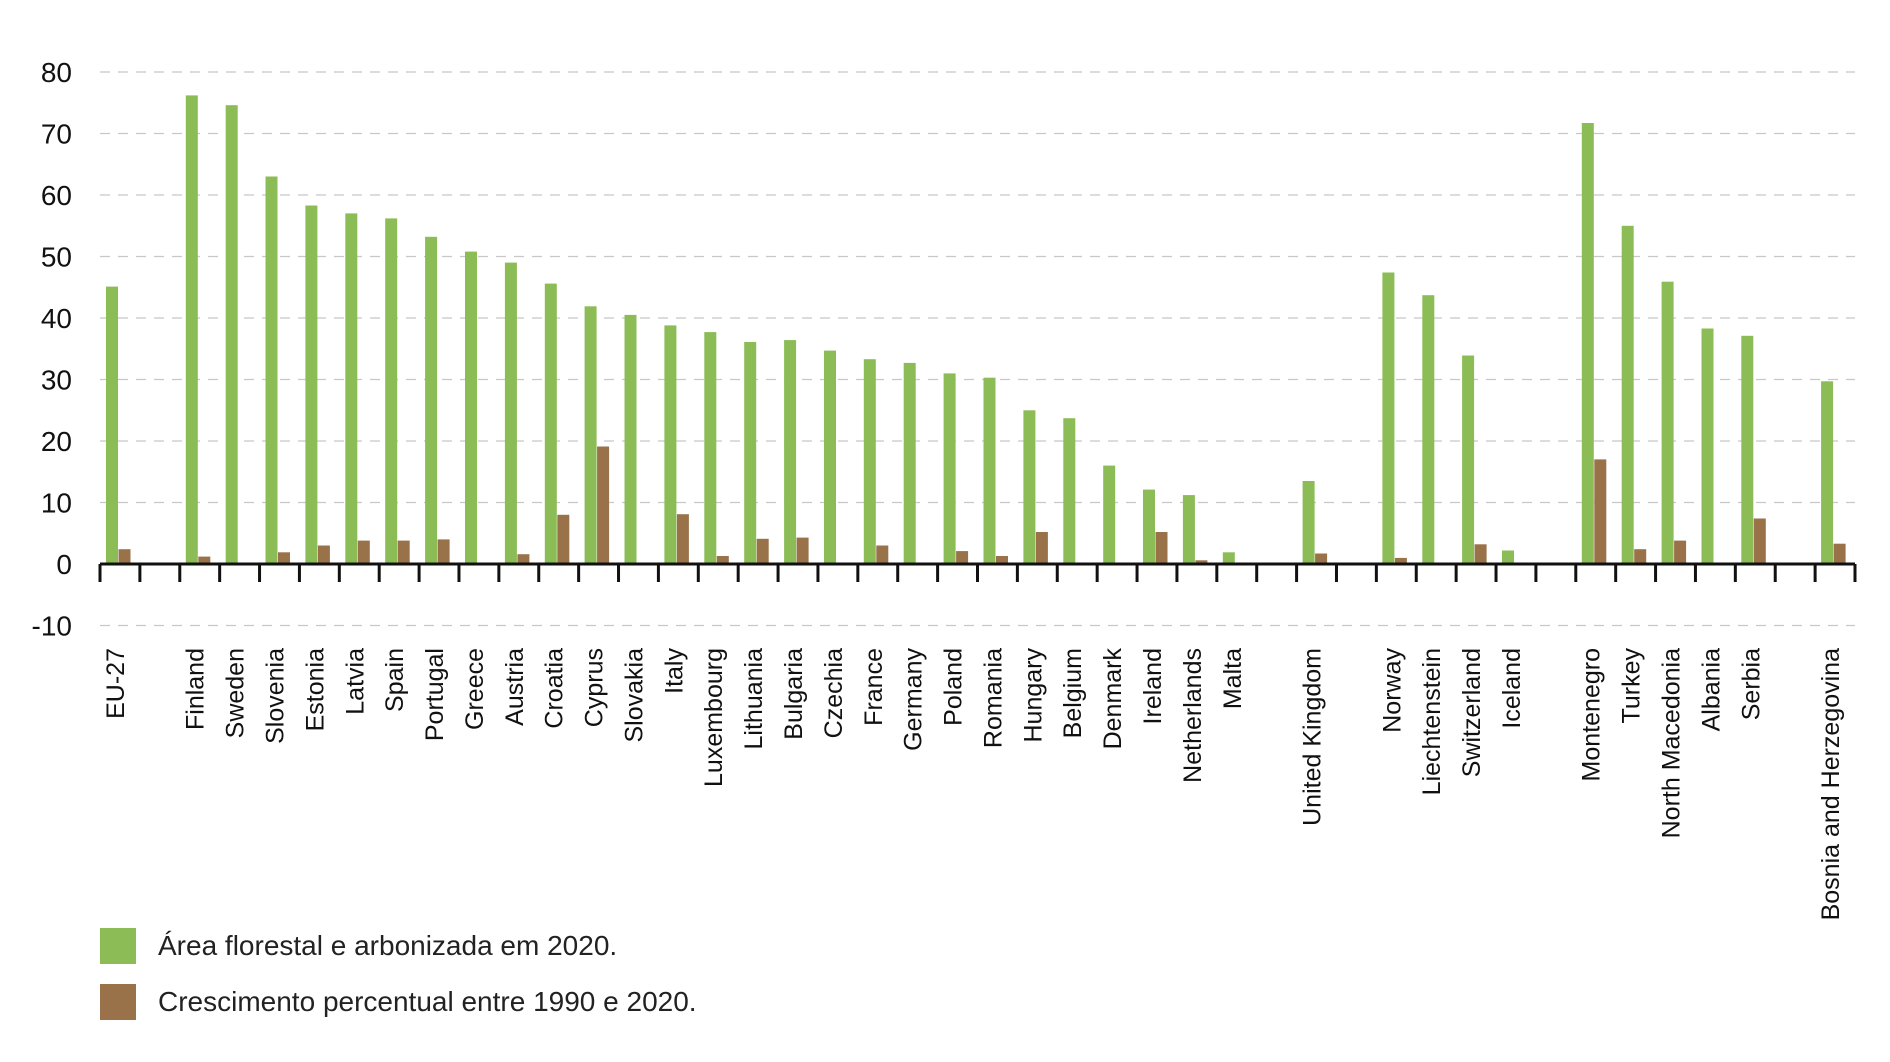  Describe the element at coordinates (355, 681) in the screenshot. I see `x-tick-label: Latvia` at that location.